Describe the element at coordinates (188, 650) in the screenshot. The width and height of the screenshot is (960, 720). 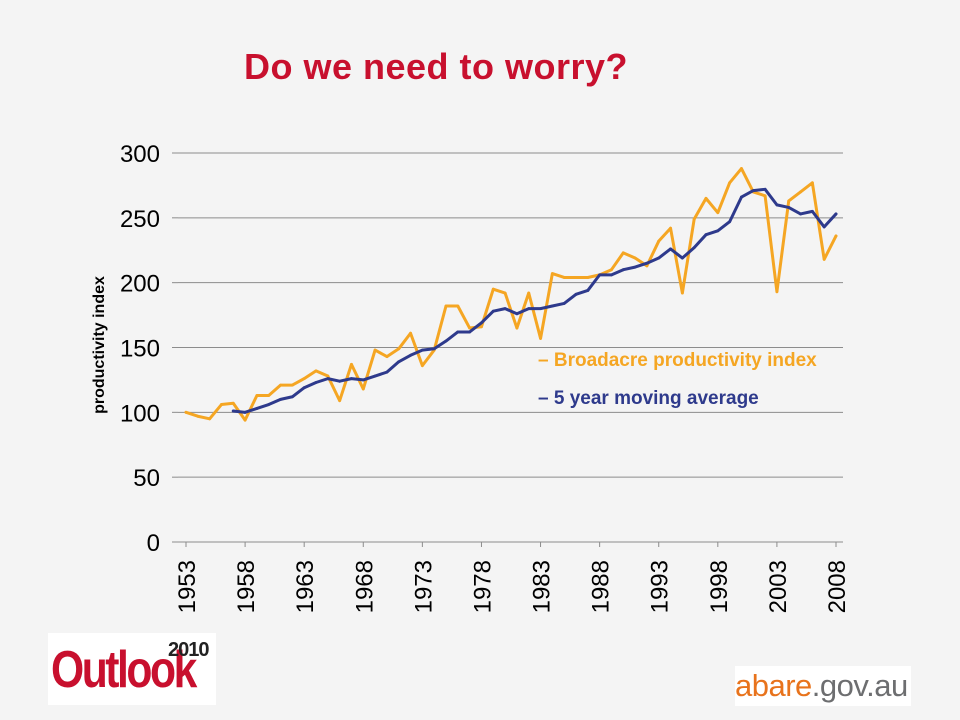
I see `outlook-logo-year: 2010` at that location.